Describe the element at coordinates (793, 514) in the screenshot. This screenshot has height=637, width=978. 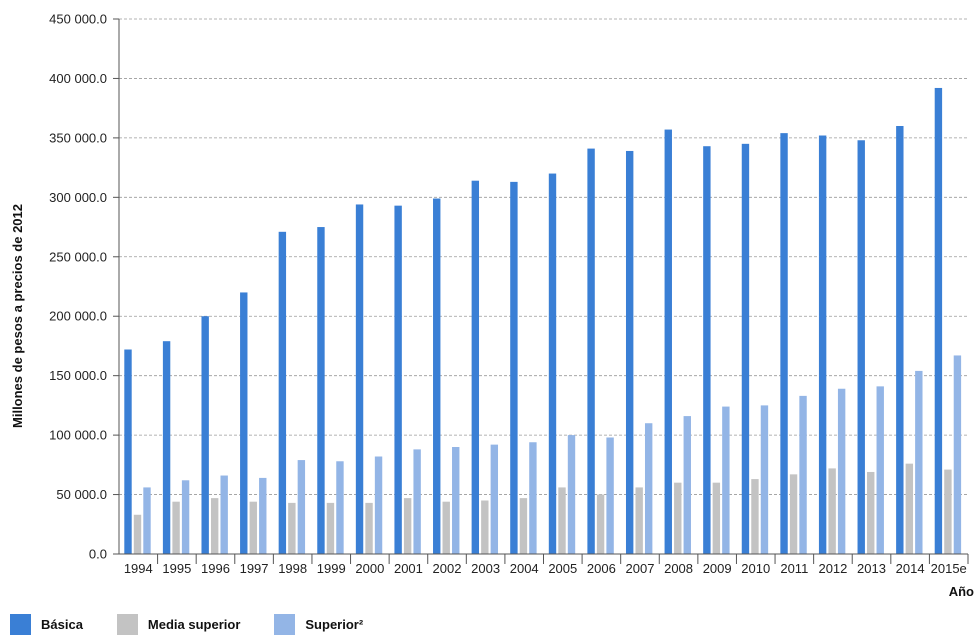
I see `bar-media-superior-2011` at that location.